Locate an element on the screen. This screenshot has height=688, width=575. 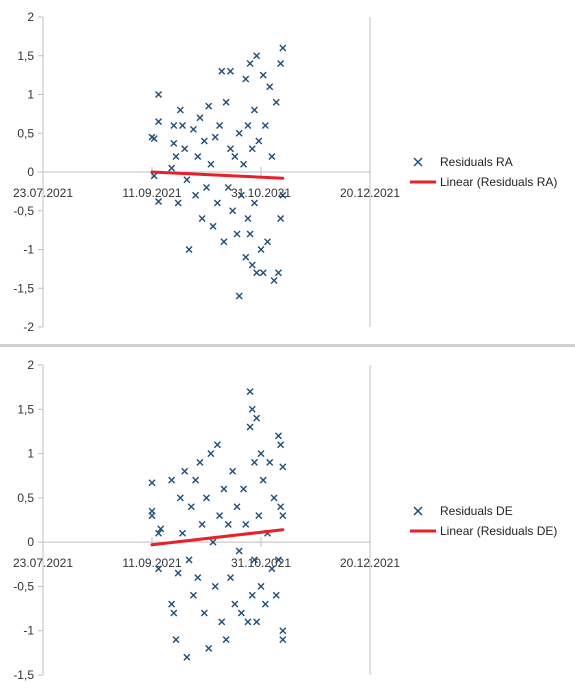
x-tick-label: 31.10.2021 is located at coordinates (261, 563).